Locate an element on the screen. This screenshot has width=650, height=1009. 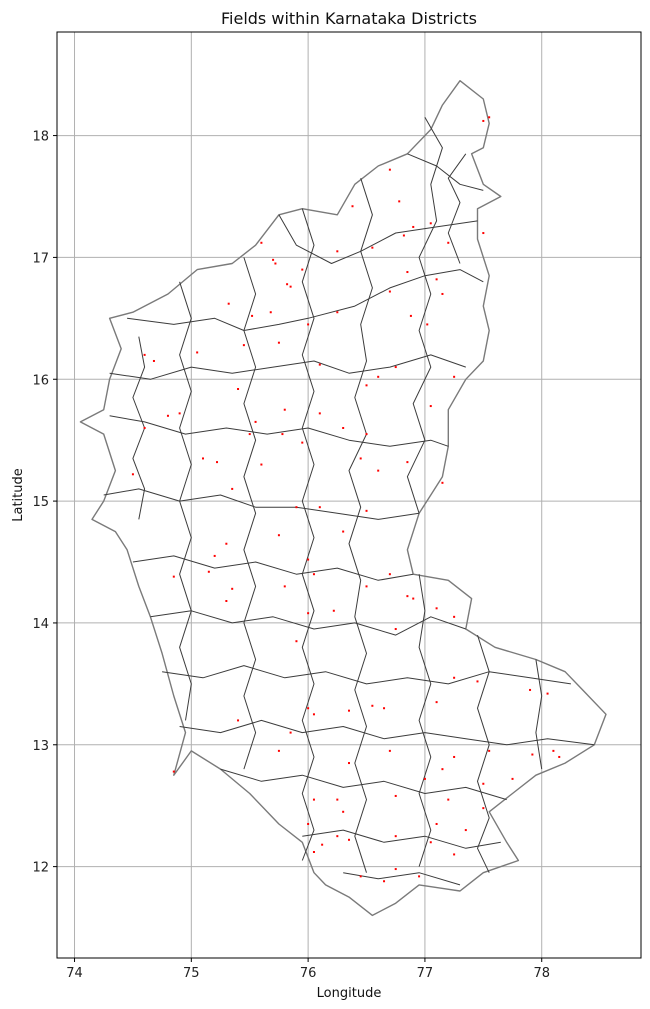
y-tick-label: 13 is located at coordinates (40, 746).